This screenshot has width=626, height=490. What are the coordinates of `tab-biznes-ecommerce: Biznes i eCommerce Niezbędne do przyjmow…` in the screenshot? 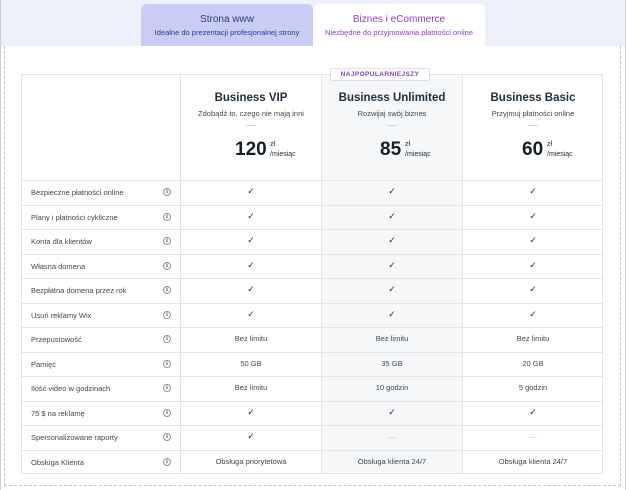 It's located at (399, 25).